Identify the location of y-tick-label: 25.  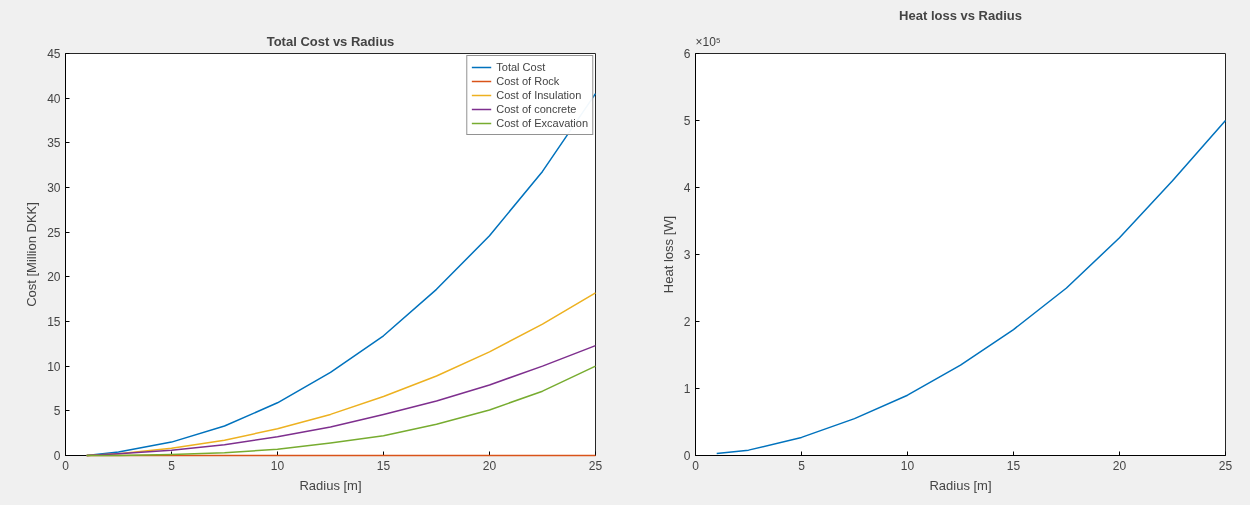
(54, 232).